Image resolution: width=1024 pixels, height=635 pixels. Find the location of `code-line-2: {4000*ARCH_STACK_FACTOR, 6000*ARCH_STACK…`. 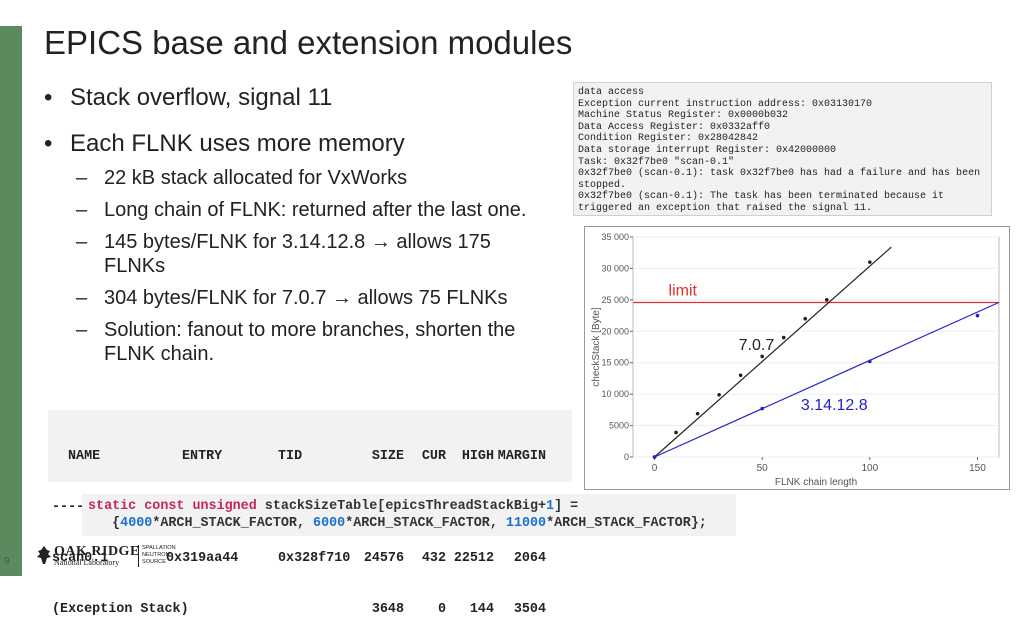

code-line-2: {4000*ARCH_STACK_FACTOR, 6000*ARCH_STACK… is located at coordinates (409, 523).